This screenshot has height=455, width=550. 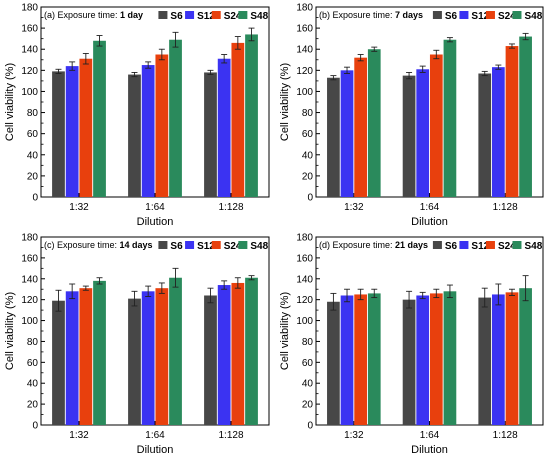 I want to click on panel-title-prefix: (d) Exposure time:, so click(x=357, y=245).